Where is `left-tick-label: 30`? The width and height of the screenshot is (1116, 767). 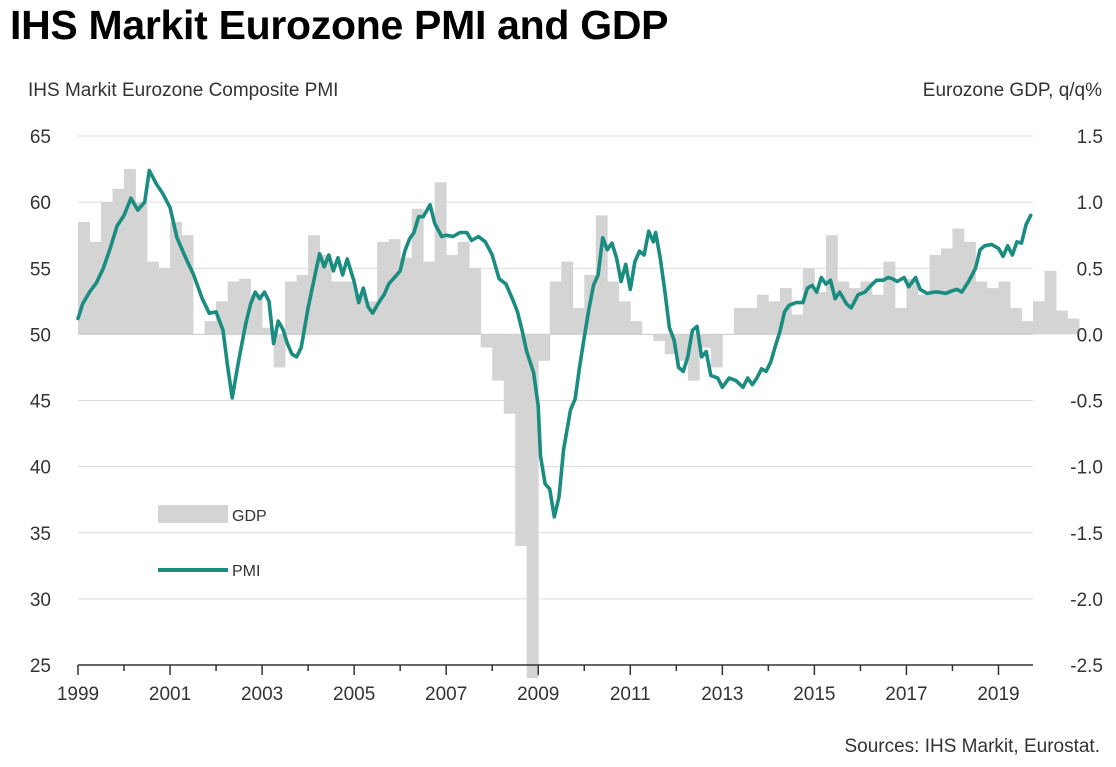 left-tick-label: 30 is located at coordinates (40, 600).